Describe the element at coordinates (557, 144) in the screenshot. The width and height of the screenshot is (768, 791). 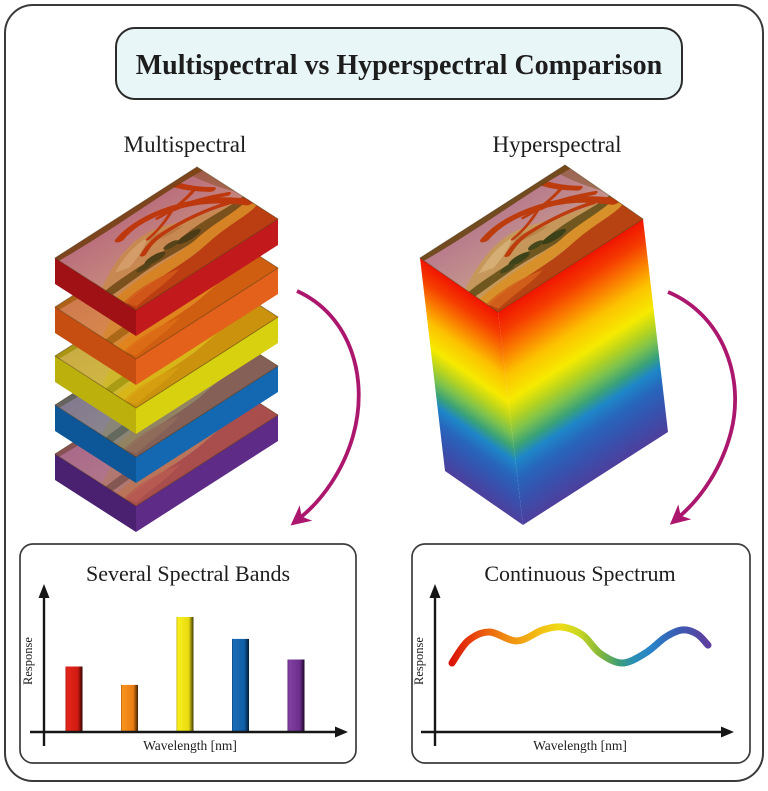
I see `hyperspectral-label: Hyperspectral` at that location.